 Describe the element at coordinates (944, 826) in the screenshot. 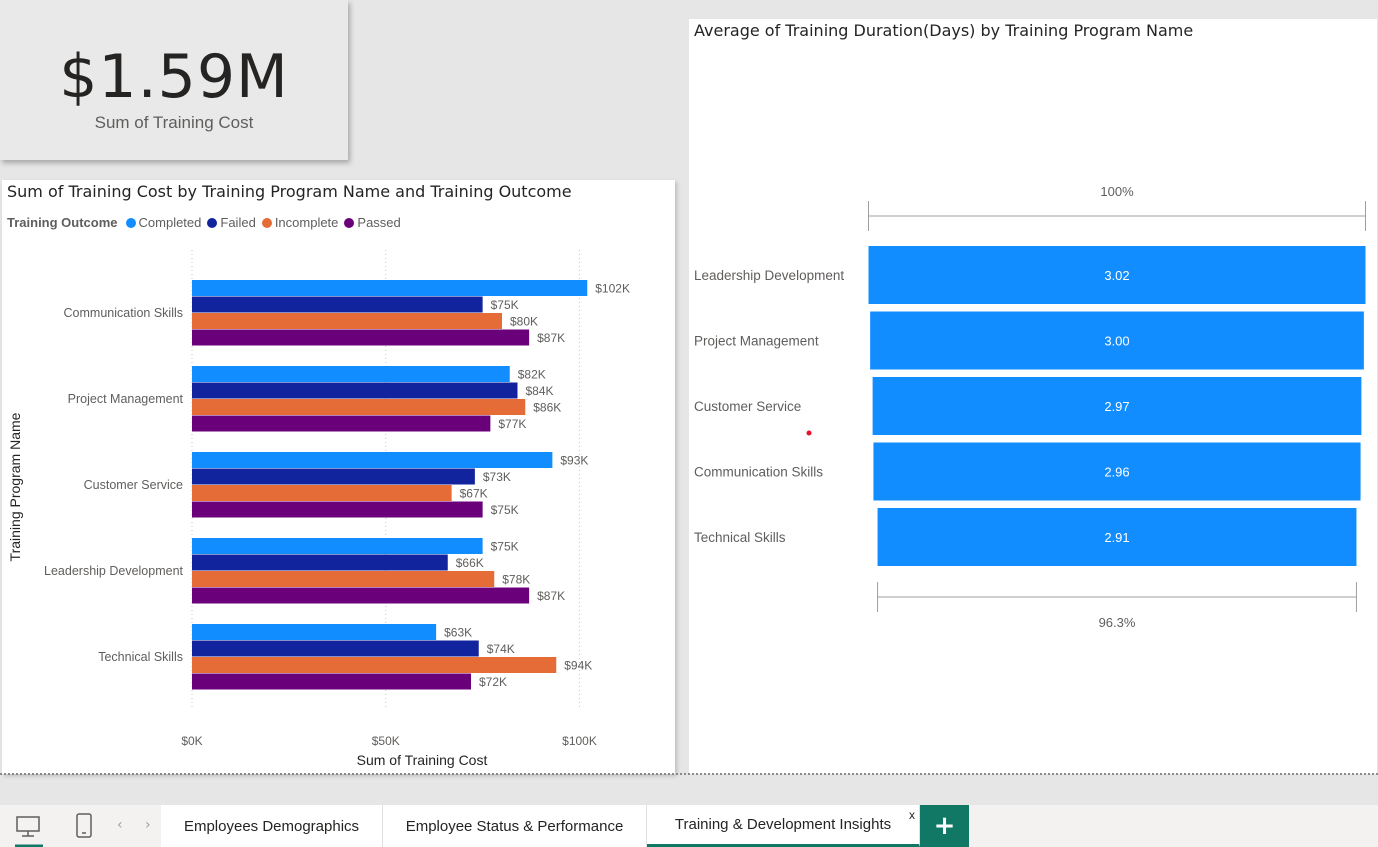

I see `add-page-button: +` at that location.